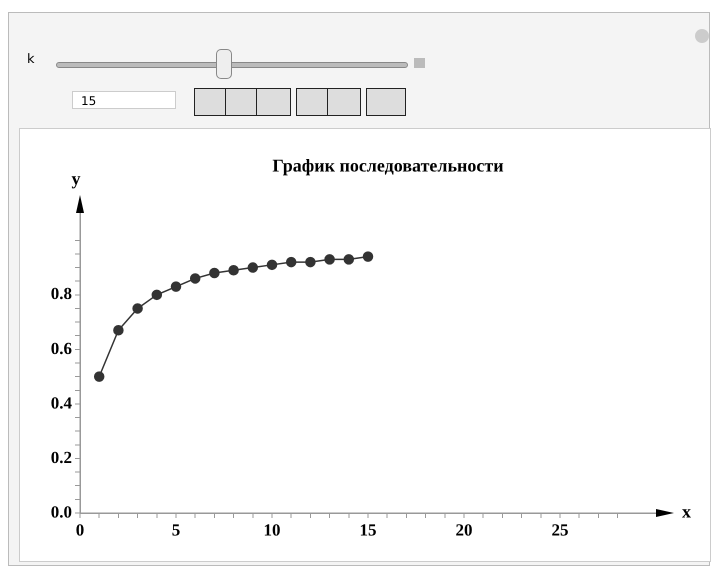 This screenshot has height=569, width=716. Describe the element at coordinates (124, 100) in the screenshot. I see `input-field: 15` at that location.